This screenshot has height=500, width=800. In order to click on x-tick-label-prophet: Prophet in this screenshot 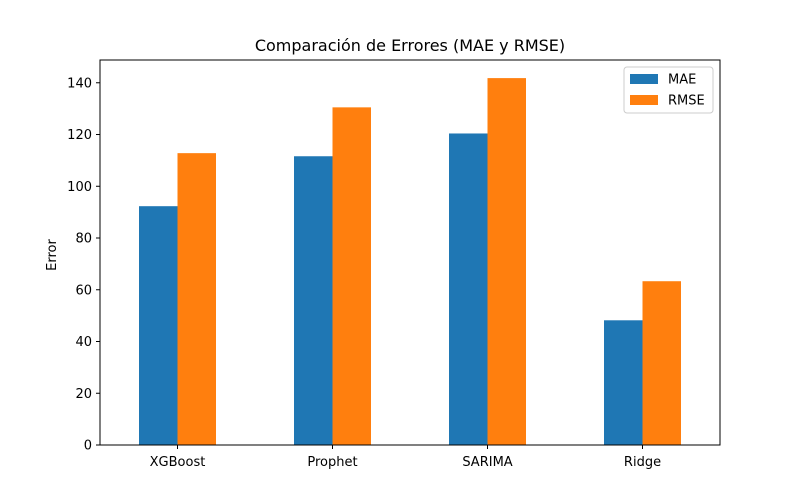, I will do `click(332, 462)`.